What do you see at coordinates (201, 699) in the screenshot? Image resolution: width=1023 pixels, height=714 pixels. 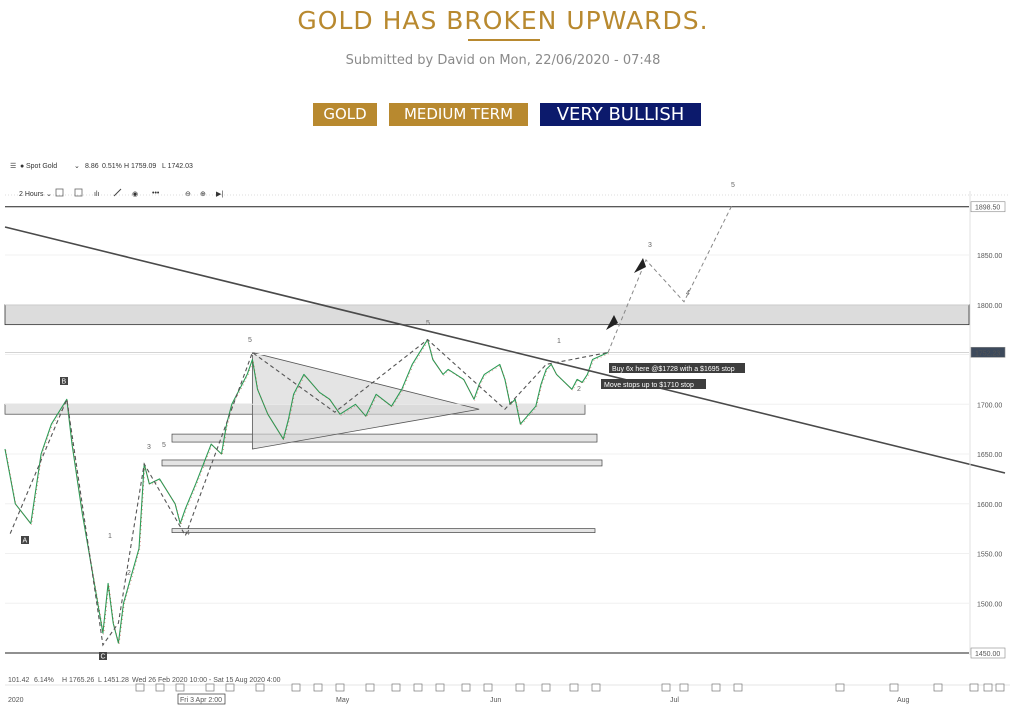 I see `x-tick-box` at bounding box center [201, 699].